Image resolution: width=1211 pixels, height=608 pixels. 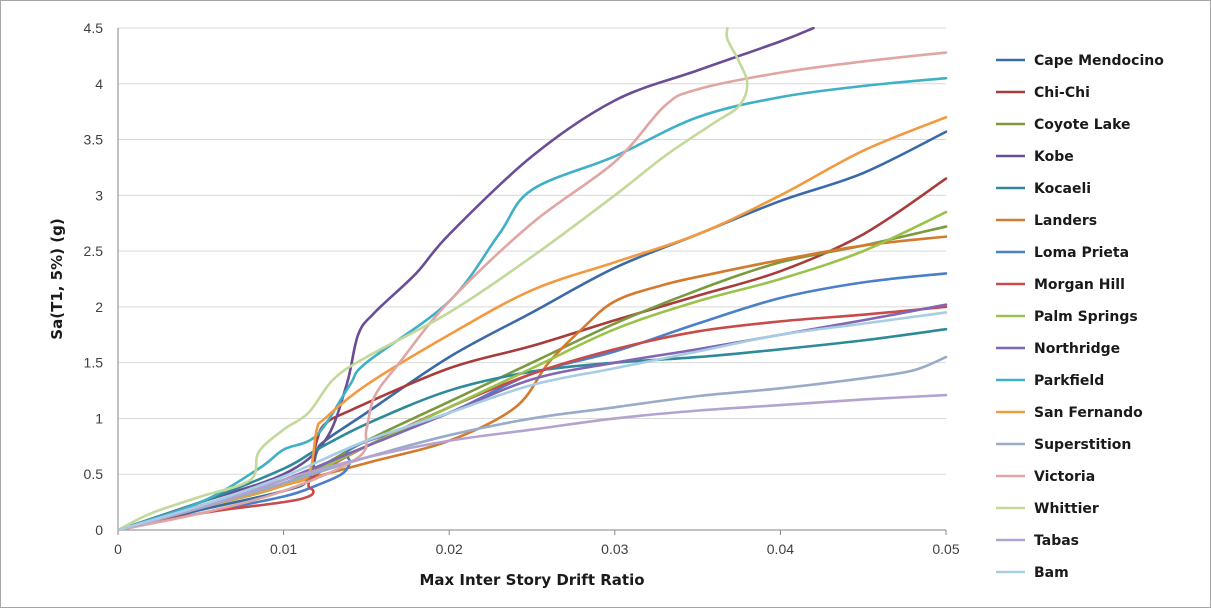 I want to click on y-tick-label: 0, so click(x=99, y=530).